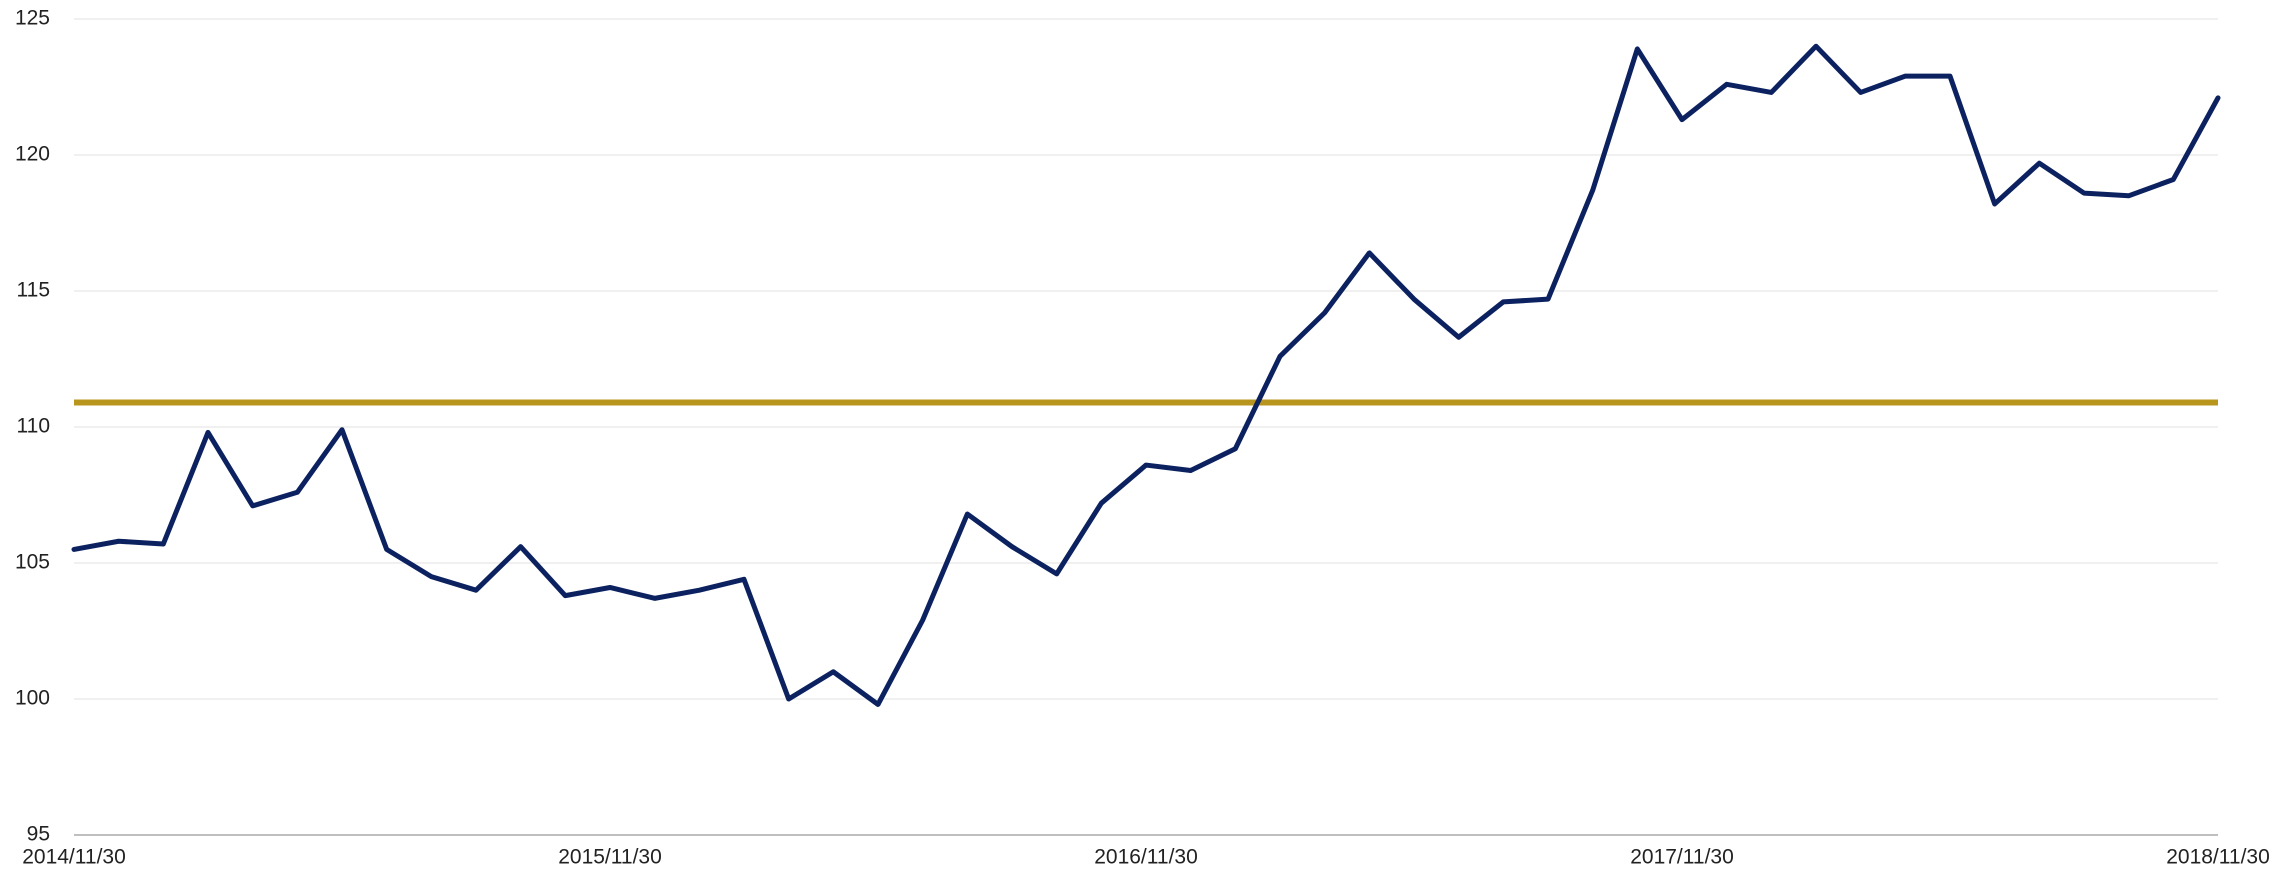 The image size is (2277, 870). Describe the element at coordinates (32, 562) in the screenshot. I see `y-tick-label: 105` at that location.